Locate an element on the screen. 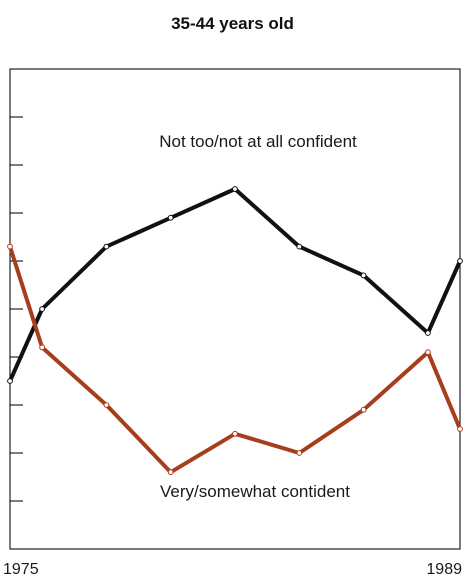 This screenshot has width=465, height=578. y-ticks is located at coordinates (16, 309).